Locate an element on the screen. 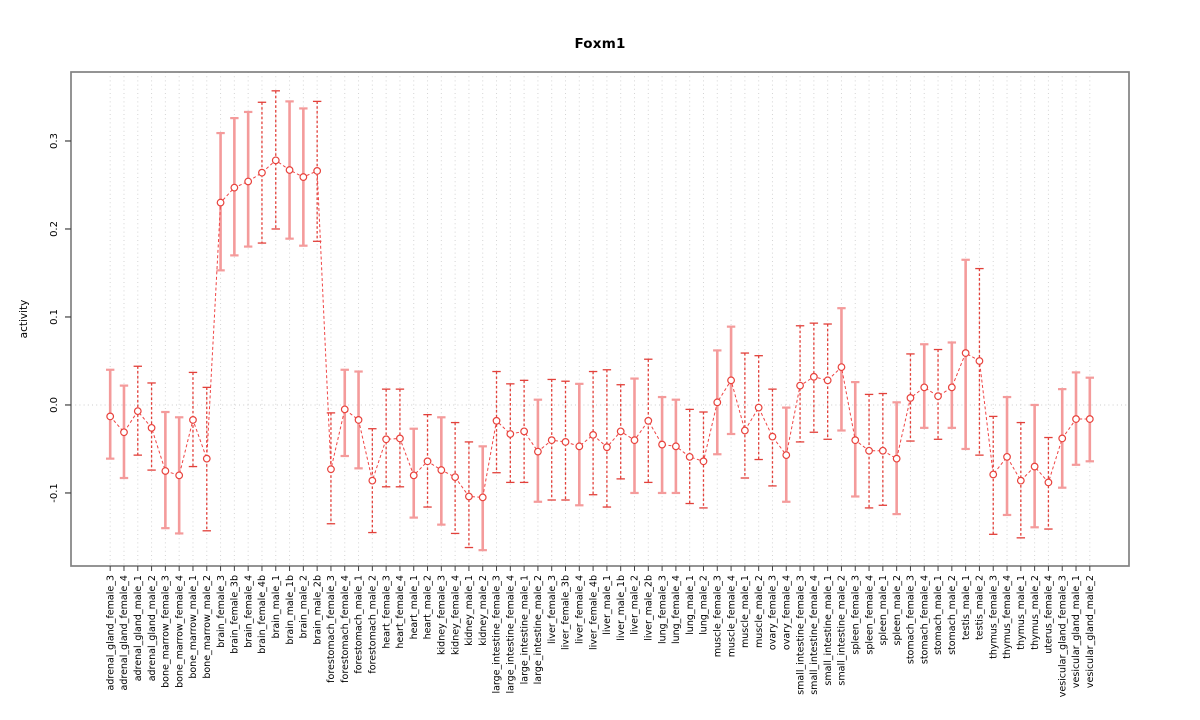 Image resolution: width=1200 pixels, height=720 pixels. x-tick-label: small_intestine_female_3 is located at coordinates (800, 635).